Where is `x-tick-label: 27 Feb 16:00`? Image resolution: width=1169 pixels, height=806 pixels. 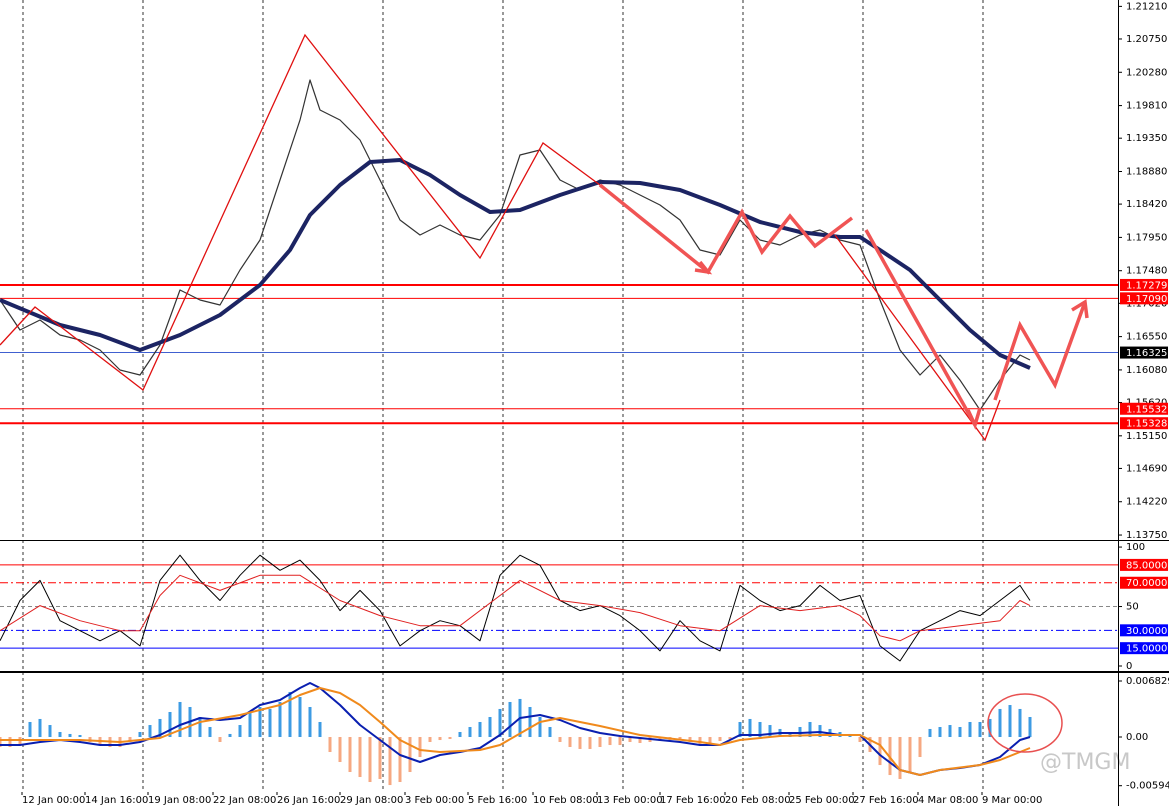 x-tick-label: 27 Feb 16:00 is located at coordinates (886, 800).